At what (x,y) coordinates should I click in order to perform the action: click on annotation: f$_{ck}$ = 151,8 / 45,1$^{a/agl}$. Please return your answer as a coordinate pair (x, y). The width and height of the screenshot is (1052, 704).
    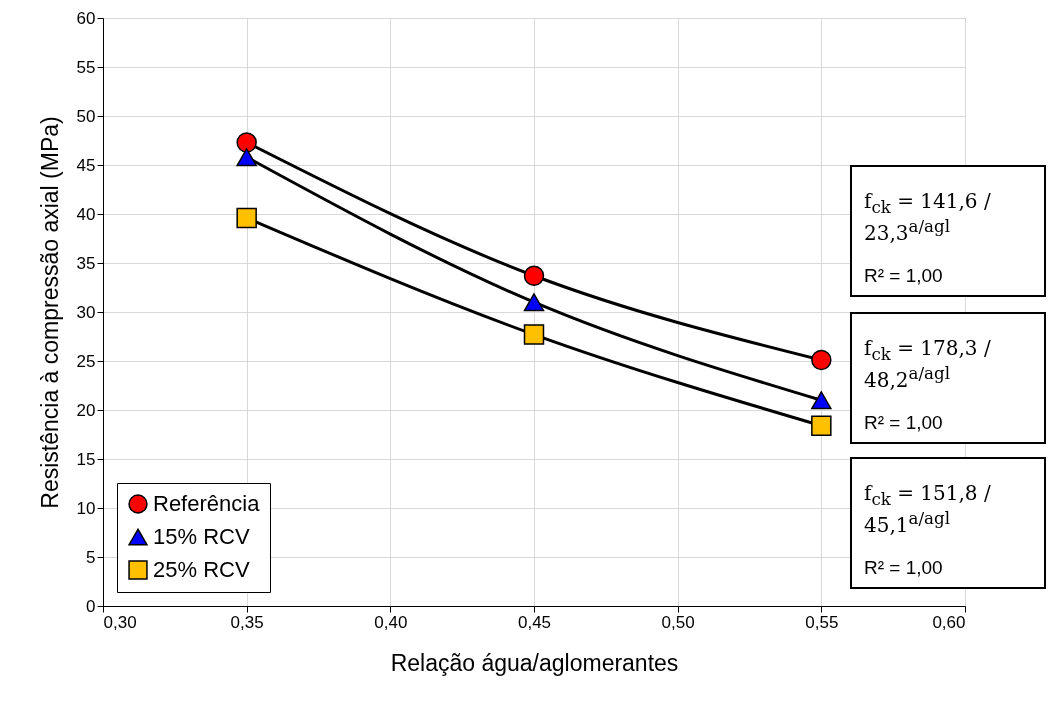
    Looking at the image, I should click on (928, 509).